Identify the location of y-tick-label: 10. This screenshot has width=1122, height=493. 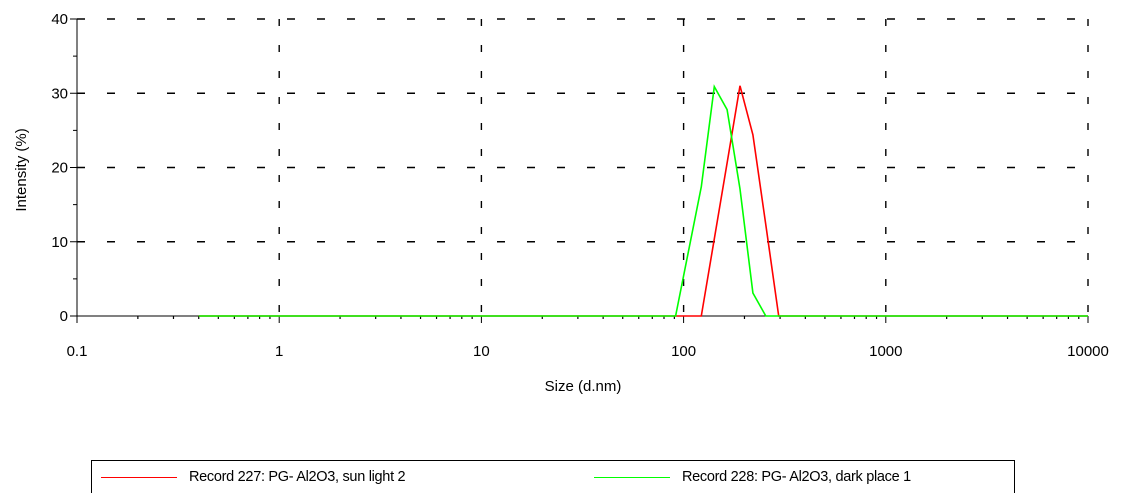
(59, 242).